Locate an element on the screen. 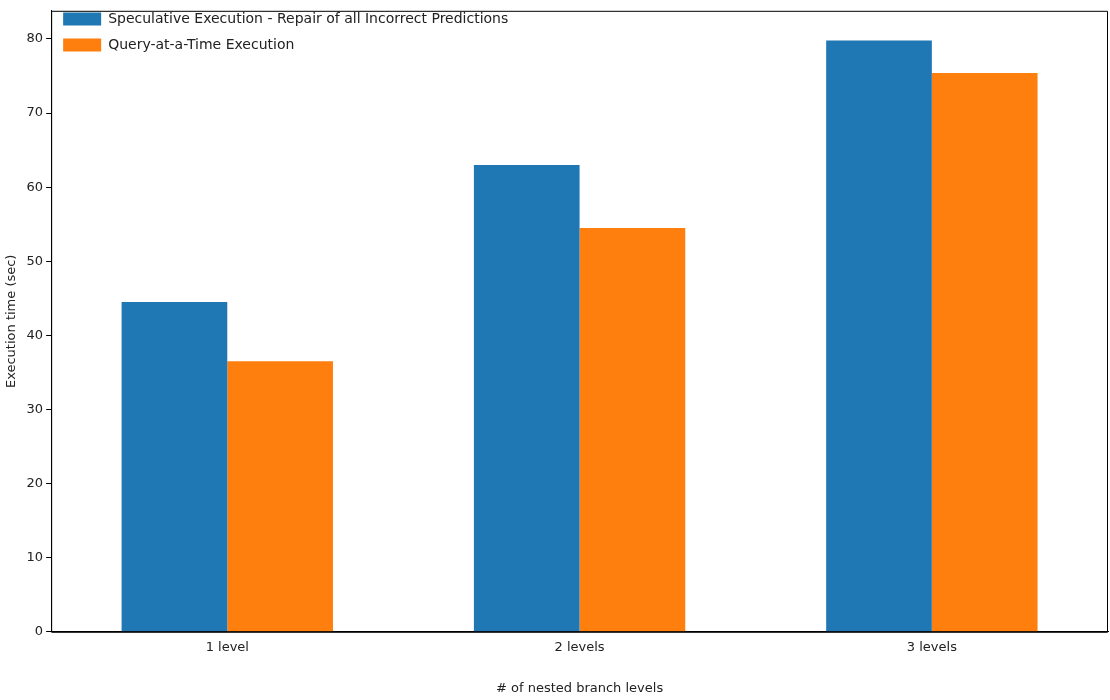 Image resolution: width=1110 pixels, height=700 pixels. y-tick-label: 70 is located at coordinates (35, 112).